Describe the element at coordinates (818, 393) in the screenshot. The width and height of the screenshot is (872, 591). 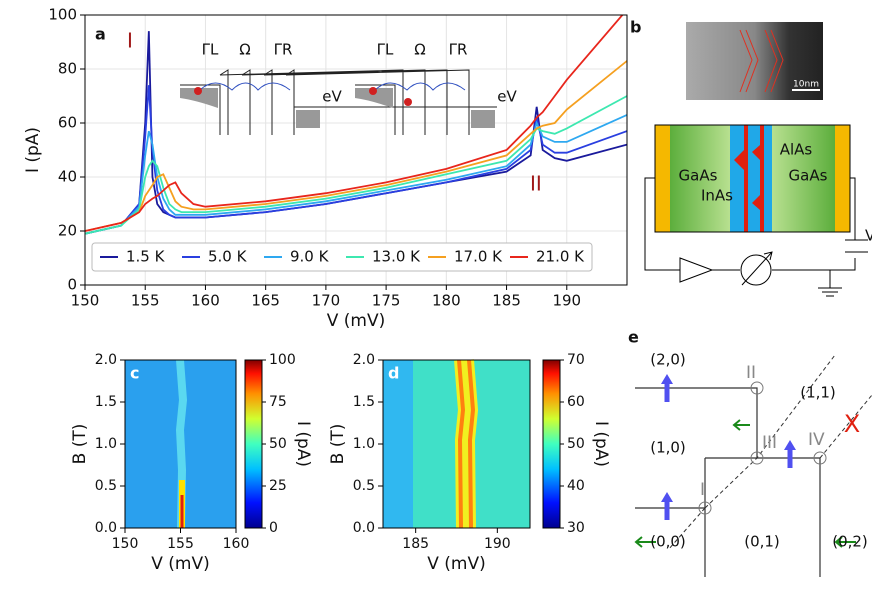
I see `region-label: (1,1)` at that location.